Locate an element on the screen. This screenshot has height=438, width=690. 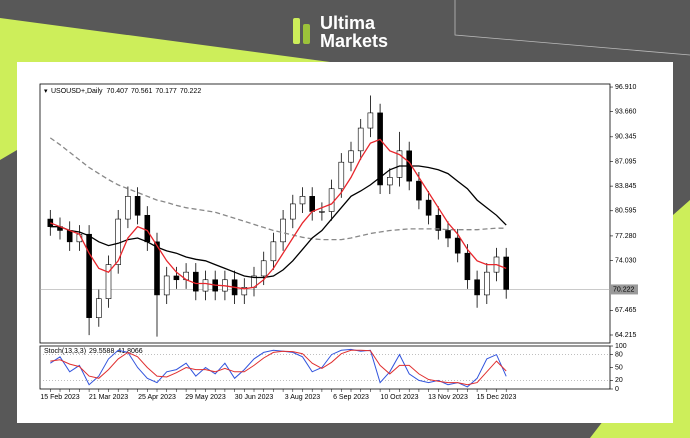
brand-name: Ultima is located at coordinates (348, 23).